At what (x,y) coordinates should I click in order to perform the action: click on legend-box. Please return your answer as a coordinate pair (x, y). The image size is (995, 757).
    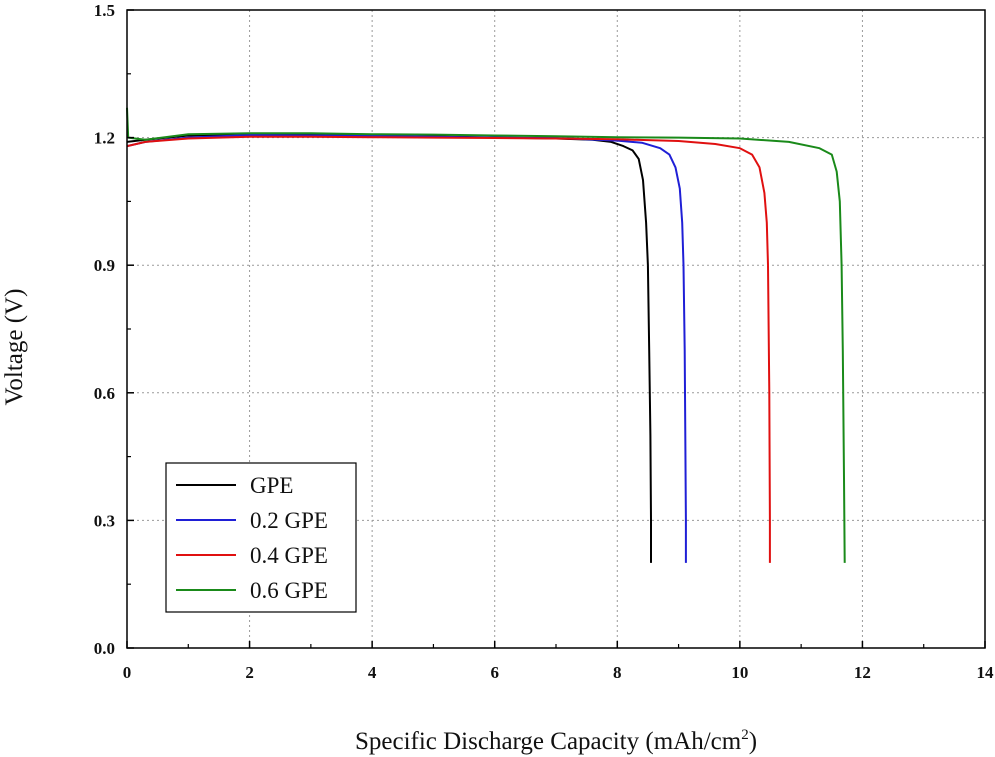
    Looking at the image, I should click on (261, 537).